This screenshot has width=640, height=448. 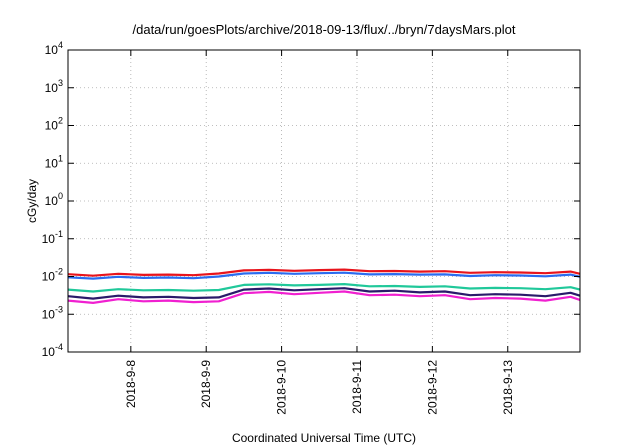 What do you see at coordinates (131, 384) in the screenshot?
I see `x-tick-label: 2018-9-8` at bounding box center [131, 384].